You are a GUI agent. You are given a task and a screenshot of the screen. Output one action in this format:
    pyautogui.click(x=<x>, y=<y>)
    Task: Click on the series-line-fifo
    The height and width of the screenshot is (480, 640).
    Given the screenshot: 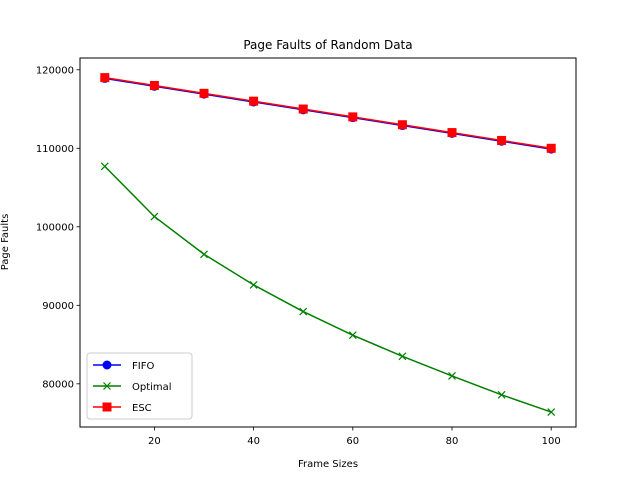 What is the action you would take?
    pyautogui.click(x=328, y=113)
    